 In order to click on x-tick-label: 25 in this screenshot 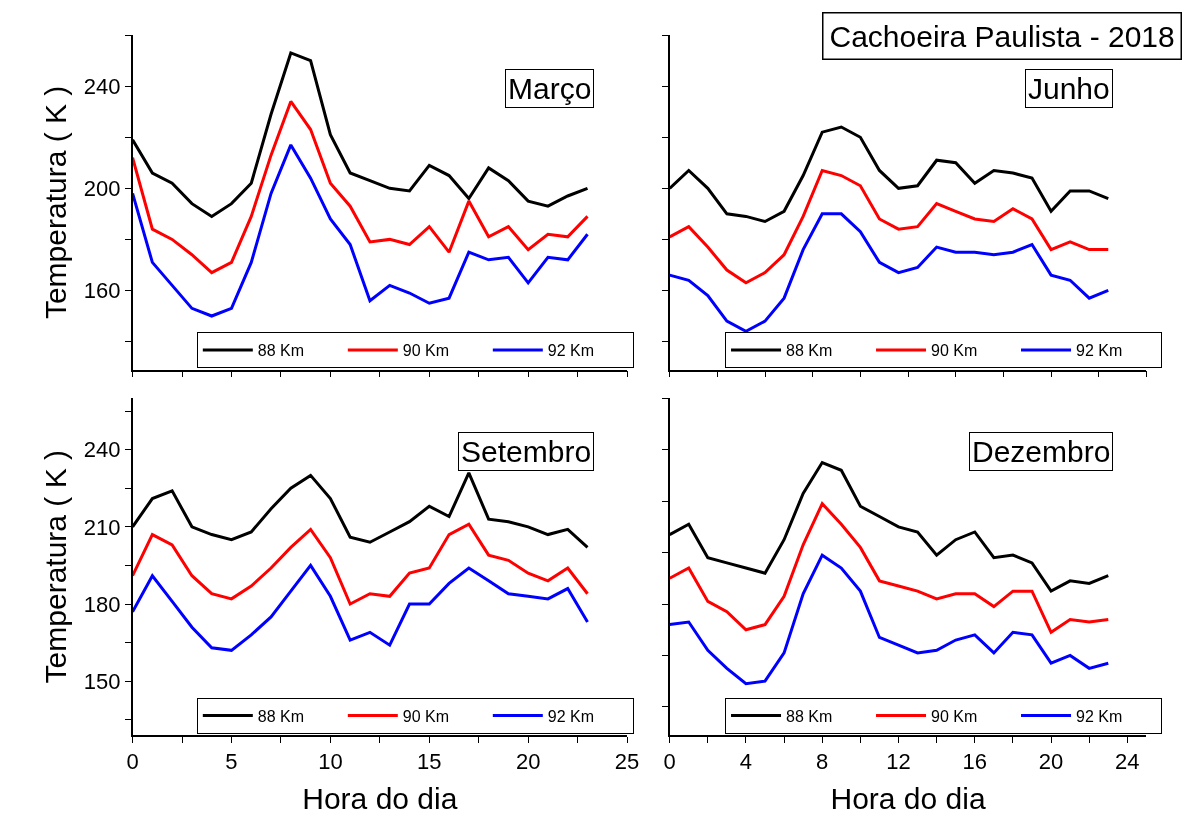, I will do `click(627, 762)`.